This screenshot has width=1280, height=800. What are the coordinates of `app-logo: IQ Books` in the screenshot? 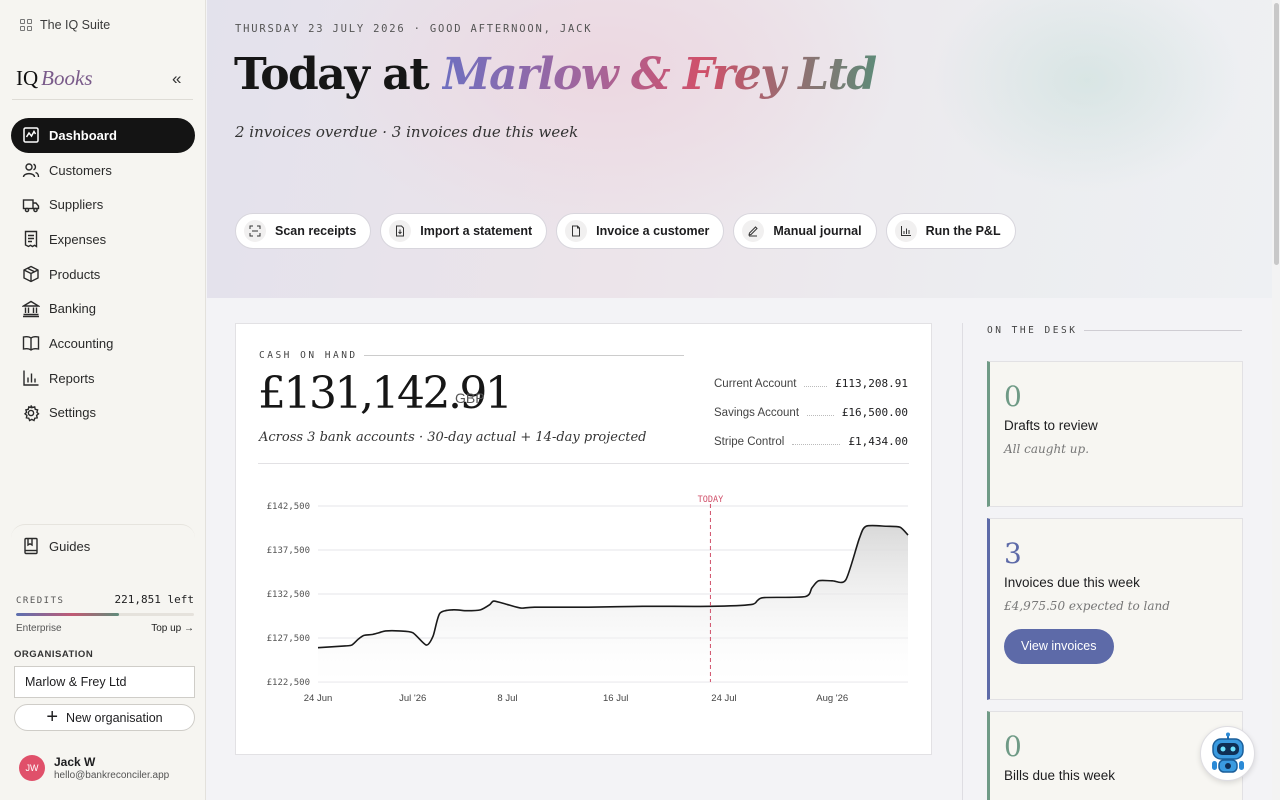 It's located at (54, 78).